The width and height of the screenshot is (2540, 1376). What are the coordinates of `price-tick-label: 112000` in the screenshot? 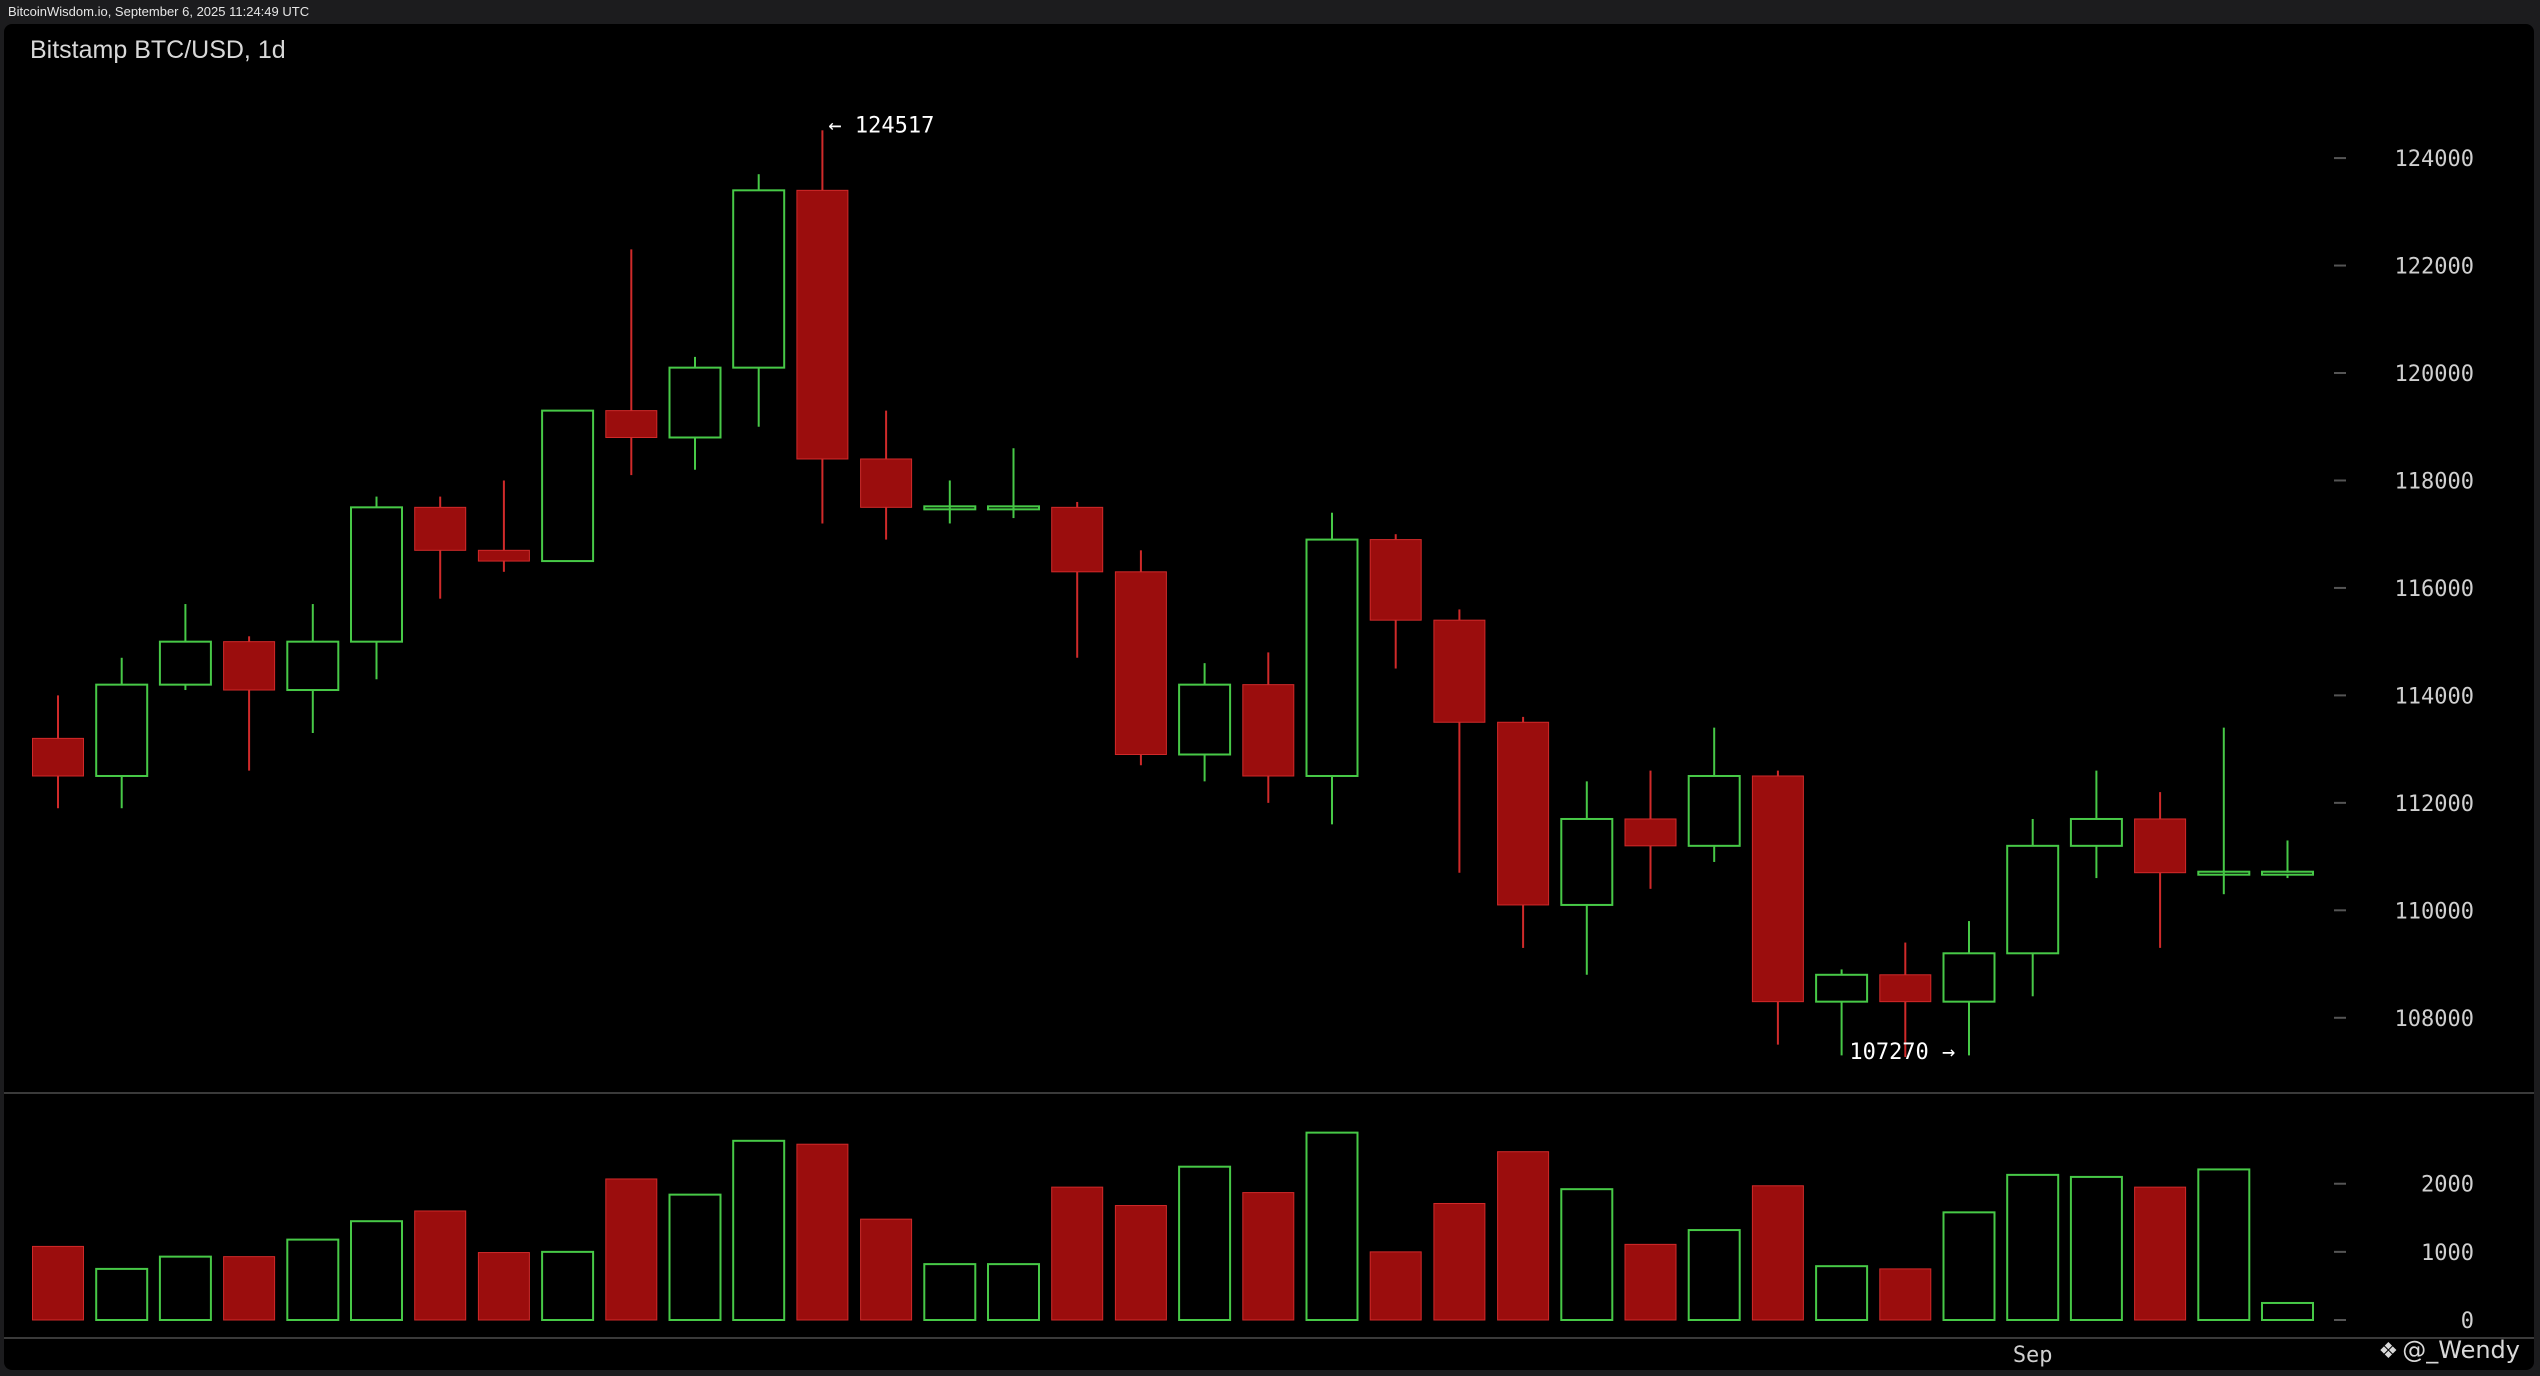 It's located at (2434, 804).